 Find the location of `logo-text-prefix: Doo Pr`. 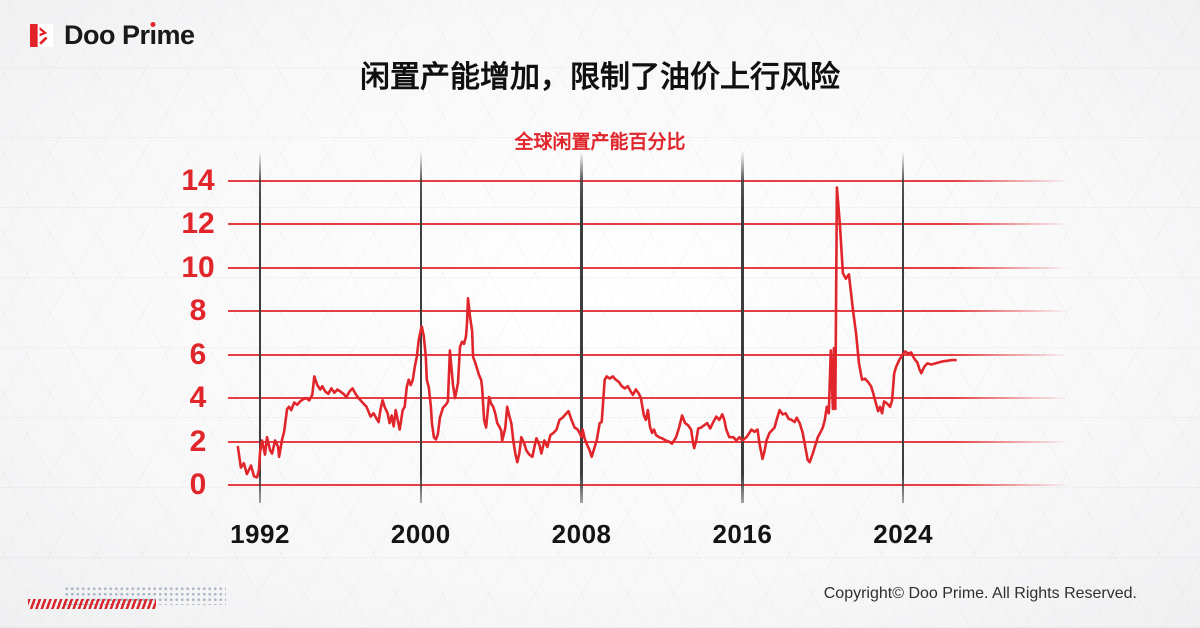

logo-text-prefix: Doo Pr is located at coordinates (107, 35).